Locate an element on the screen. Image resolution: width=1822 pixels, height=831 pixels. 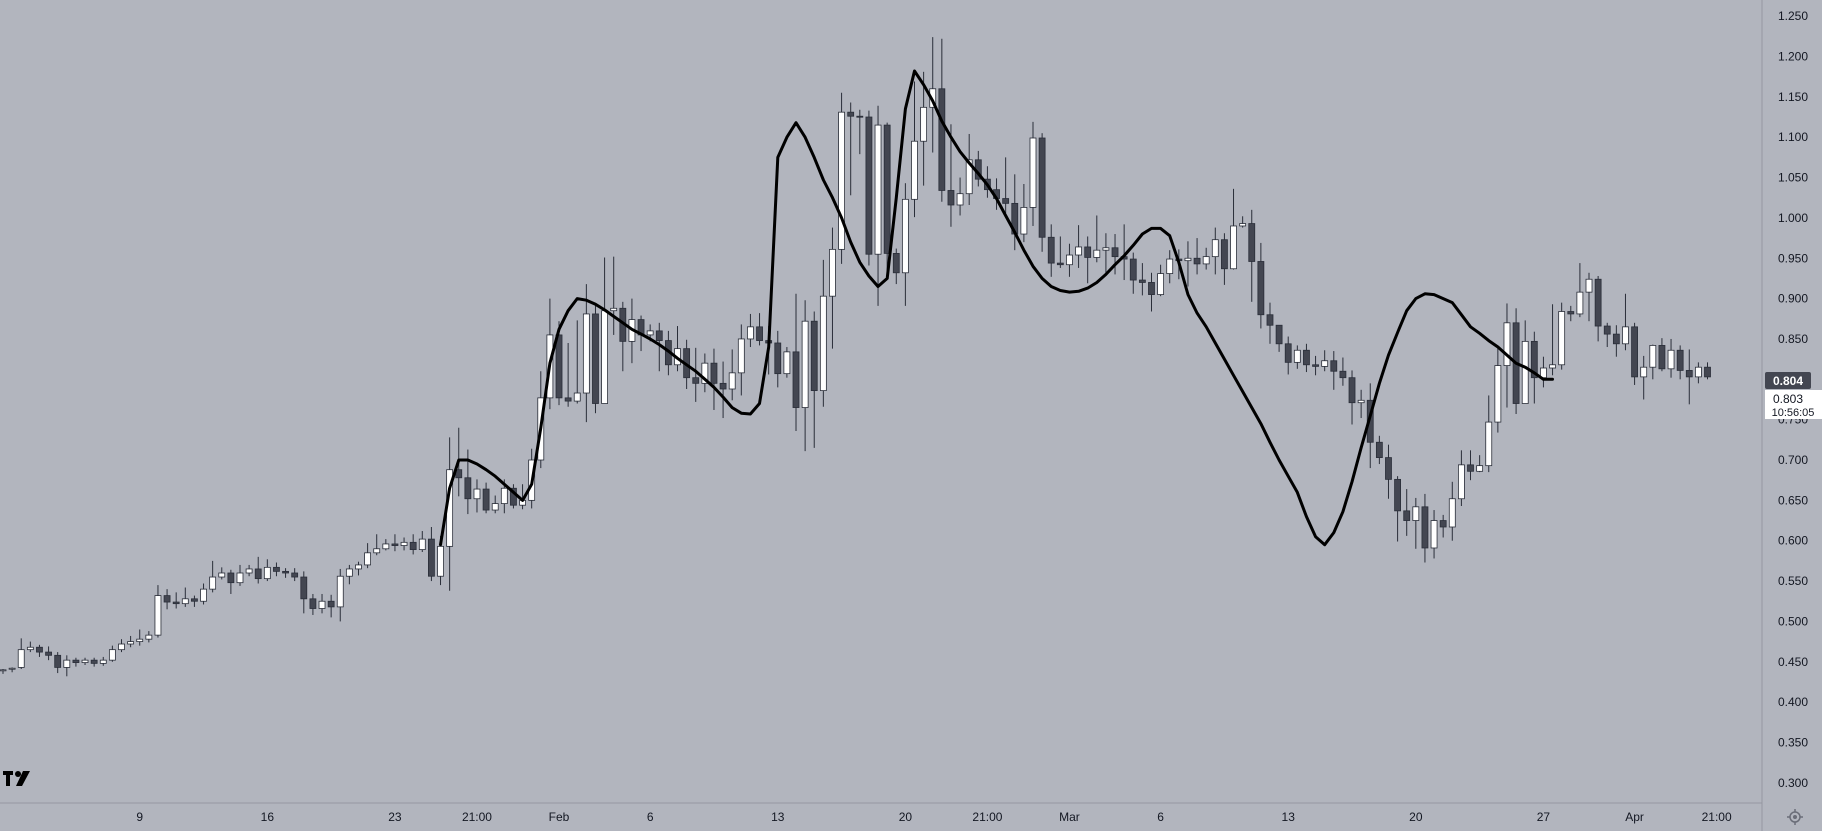
x-tick-label: 16 is located at coordinates (268, 817).